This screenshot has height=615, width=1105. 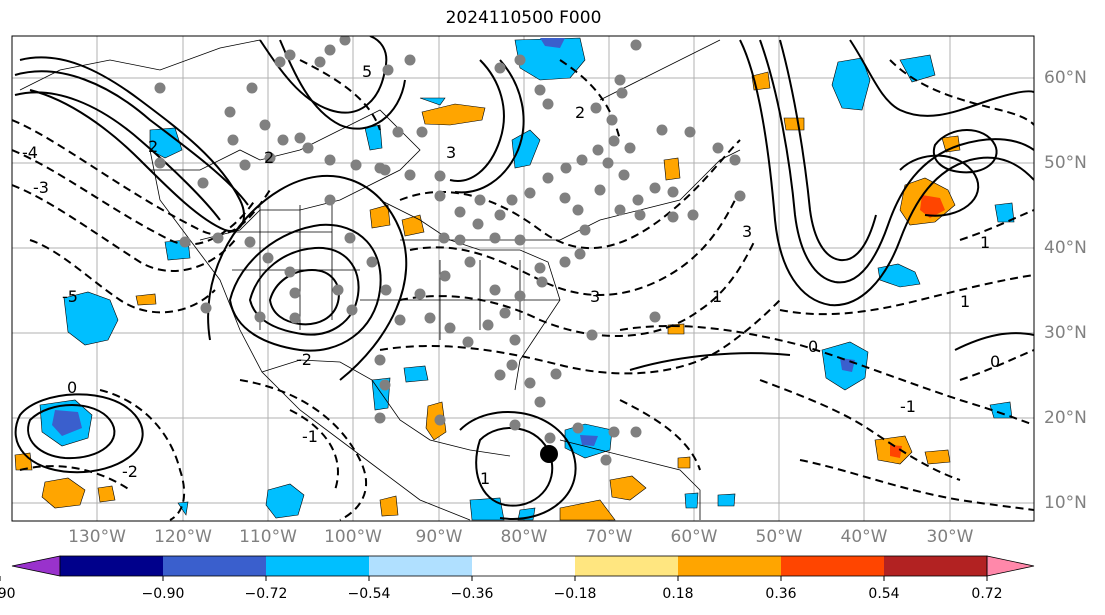 I want to click on latitude-label: 50°N, so click(x=1065, y=163).